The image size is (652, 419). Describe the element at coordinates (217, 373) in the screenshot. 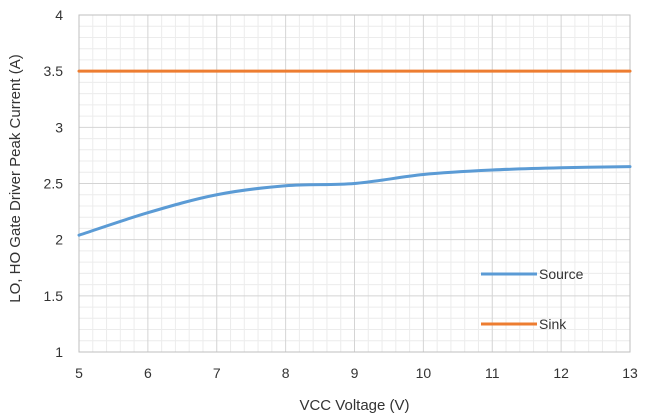

I see `x-tick-label: 7` at that location.